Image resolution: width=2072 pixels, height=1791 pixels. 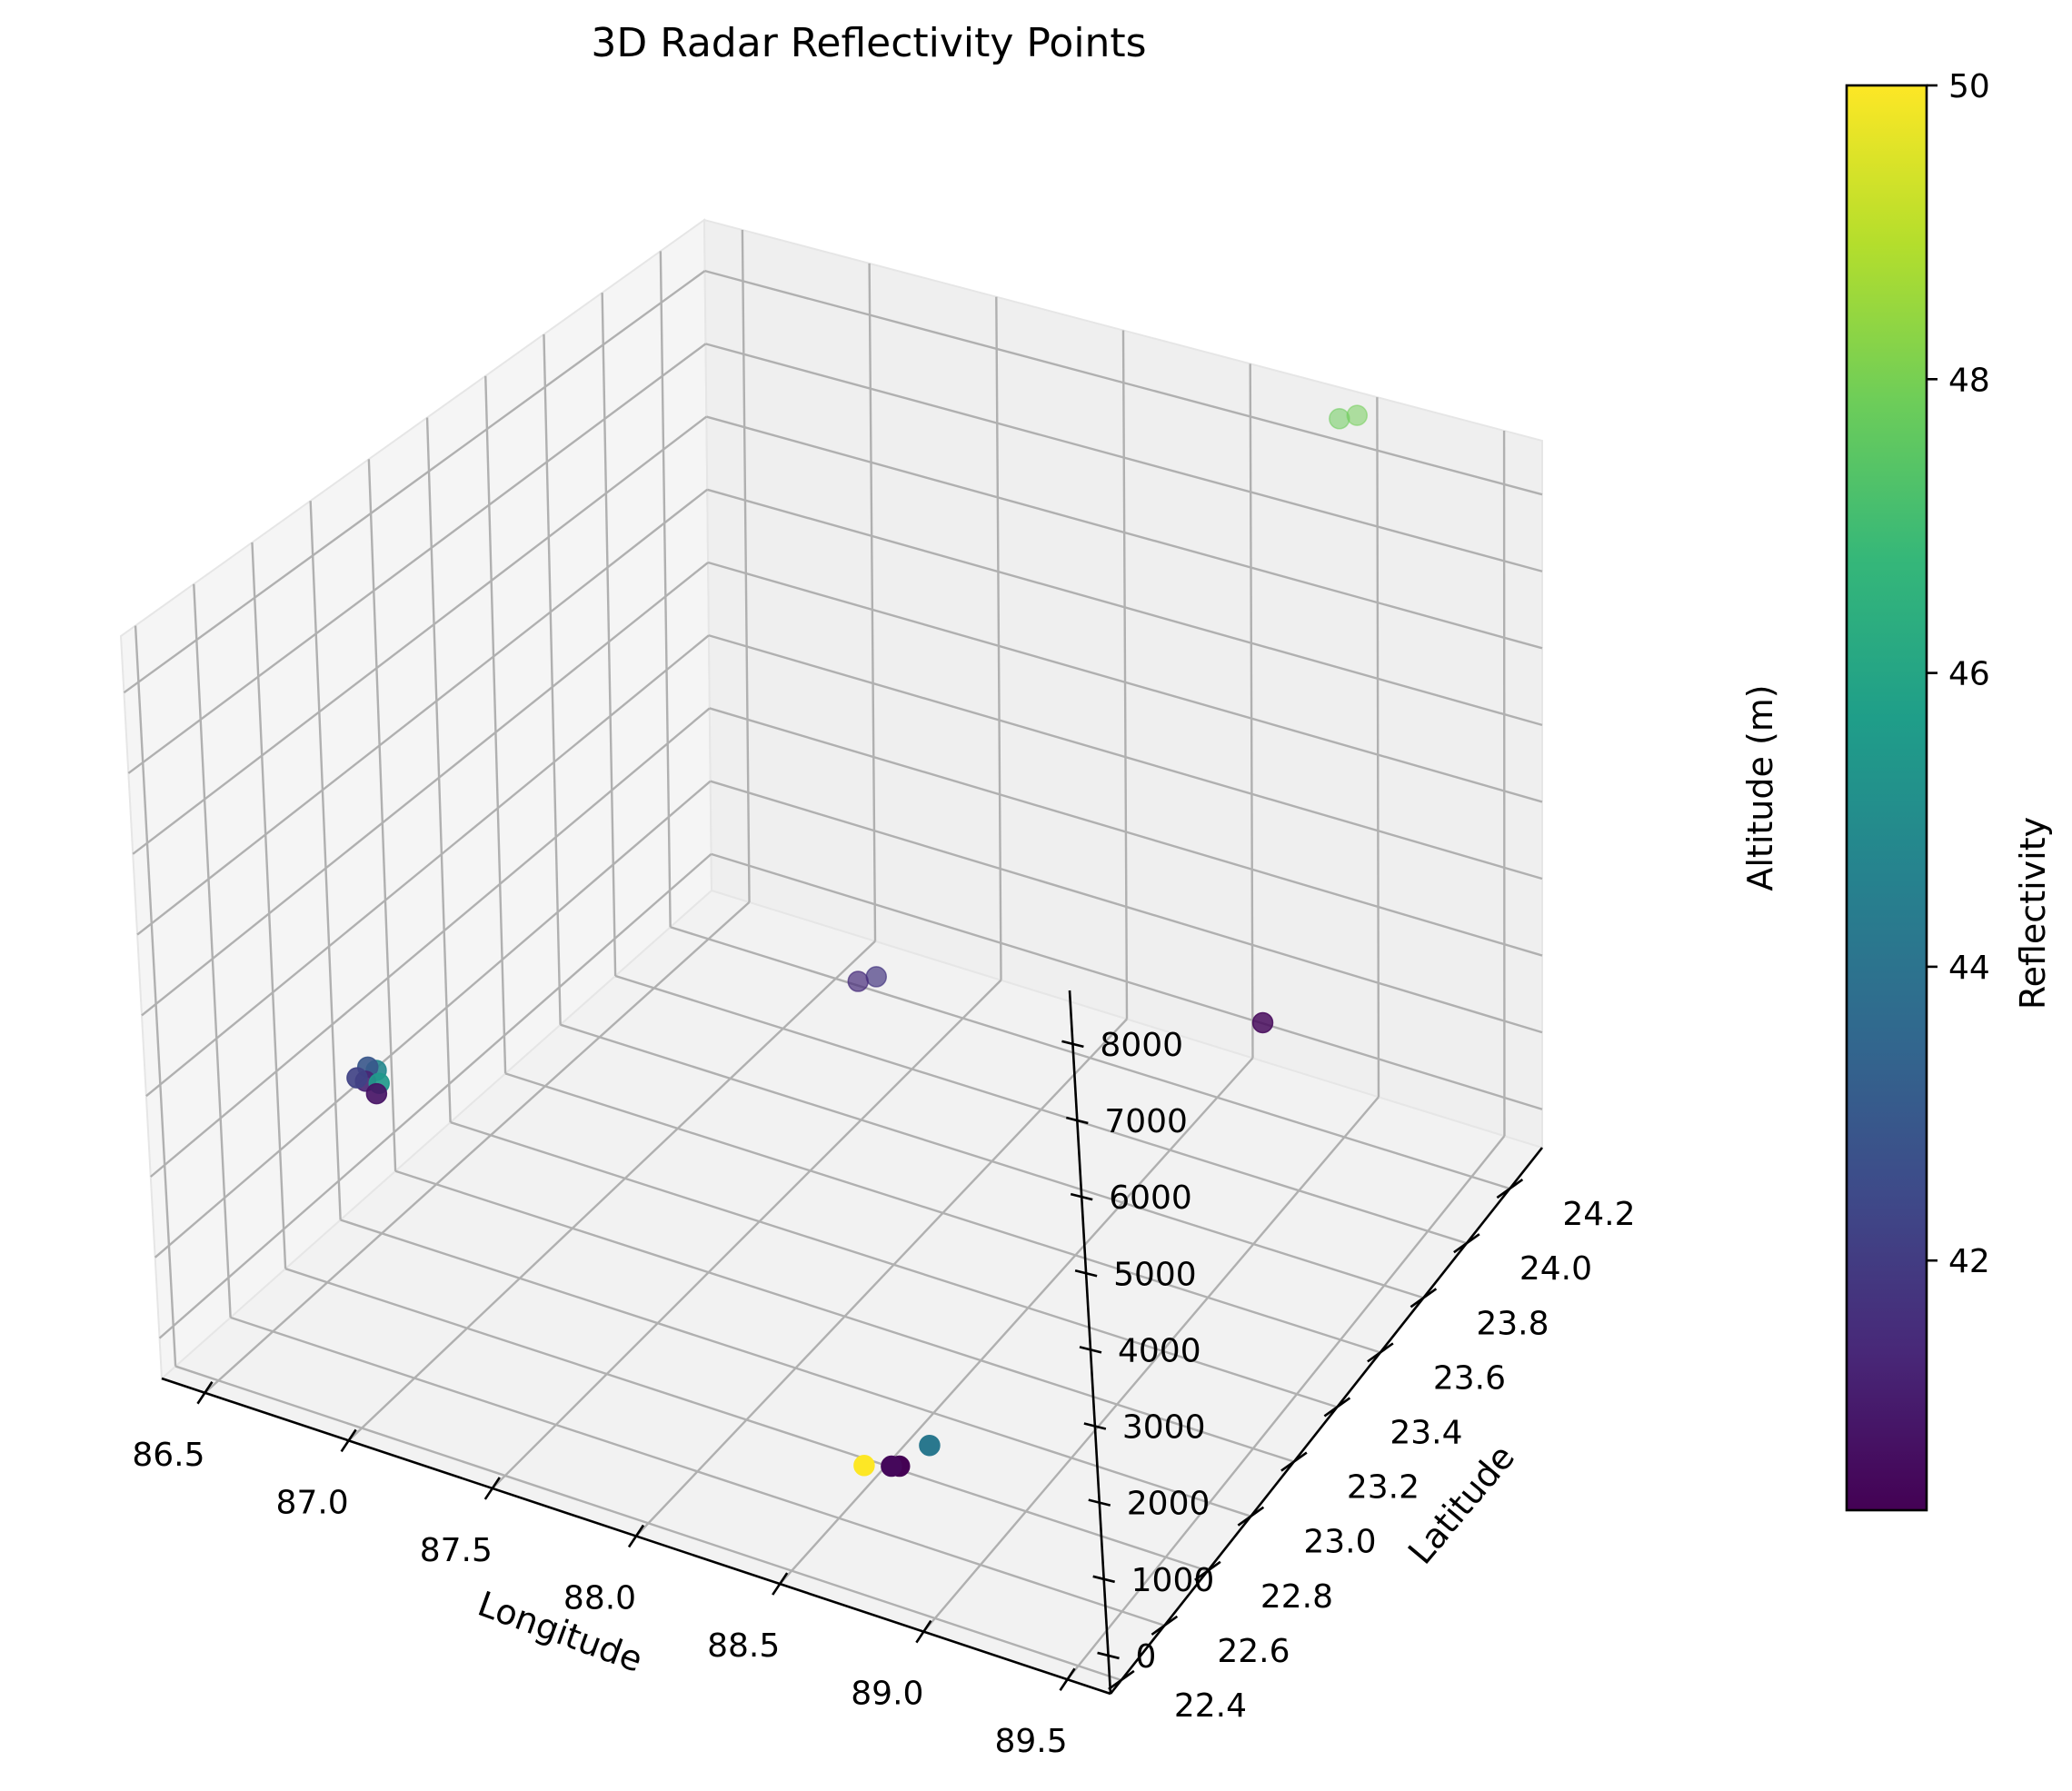 What do you see at coordinates (887, 1694) in the screenshot?
I see `x-tick-label: 89.0` at bounding box center [887, 1694].